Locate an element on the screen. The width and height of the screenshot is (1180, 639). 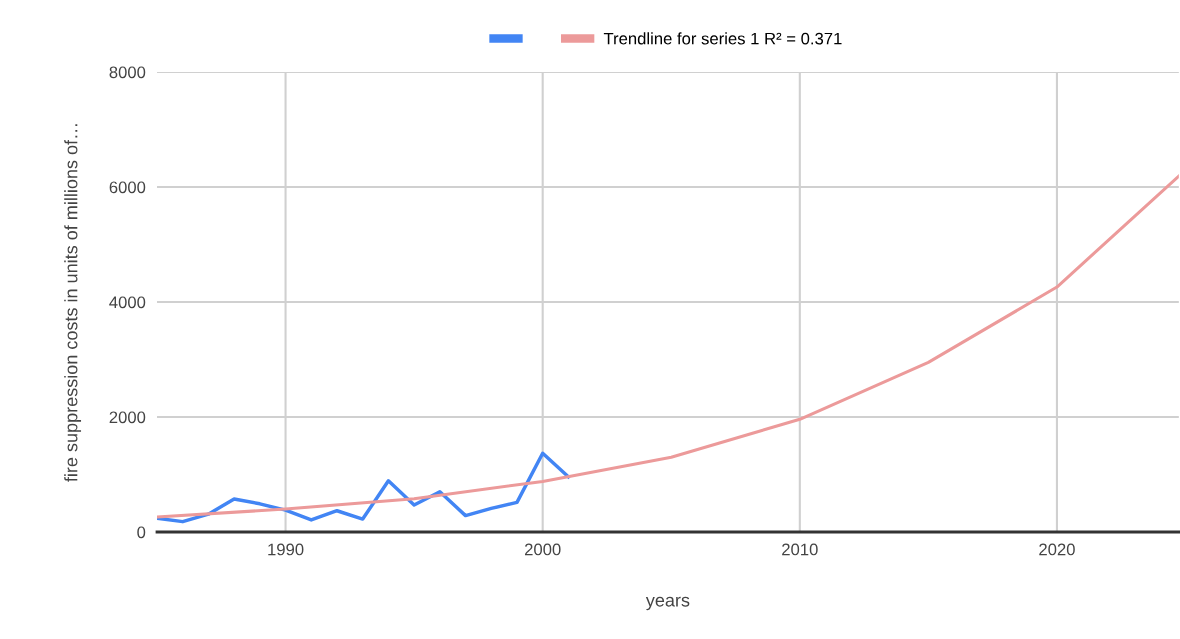
legend-label: Trendline for series 1 R² = 0.371 is located at coordinates (722, 38).